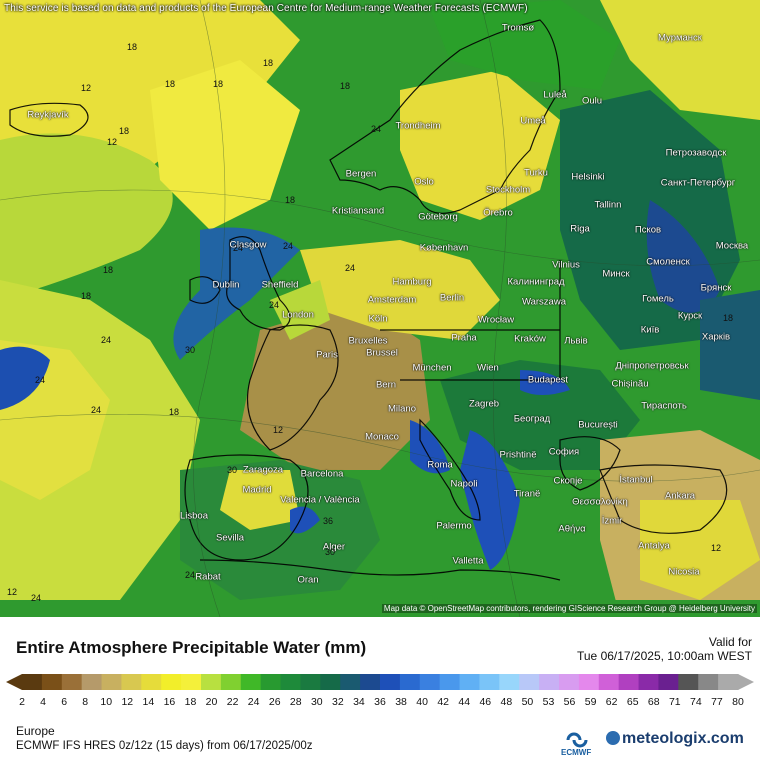 Image resolution: width=760 pixels, height=760 pixels. What do you see at coordinates (148, 702) in the screenshot?
I see `colorbar-tick-label: 14` at bounding box center [148, 702].